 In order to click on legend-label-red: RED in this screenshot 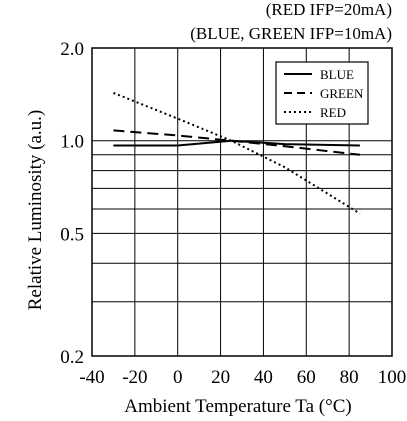, I will do `click(333, 112)`.